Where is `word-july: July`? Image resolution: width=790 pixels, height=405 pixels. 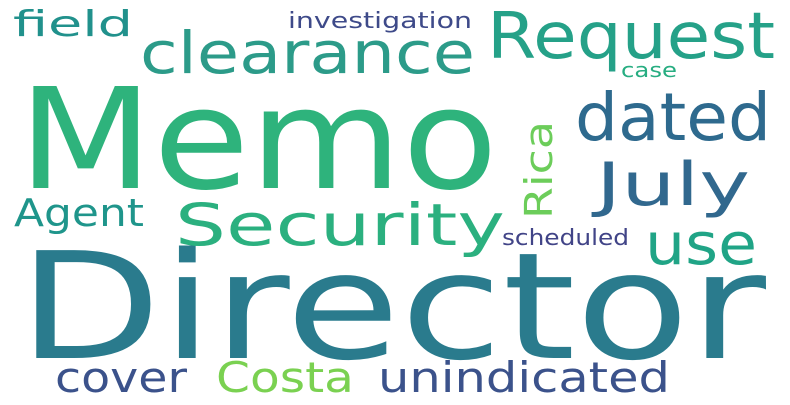
word-july: July is located at coordinates (670, 185).